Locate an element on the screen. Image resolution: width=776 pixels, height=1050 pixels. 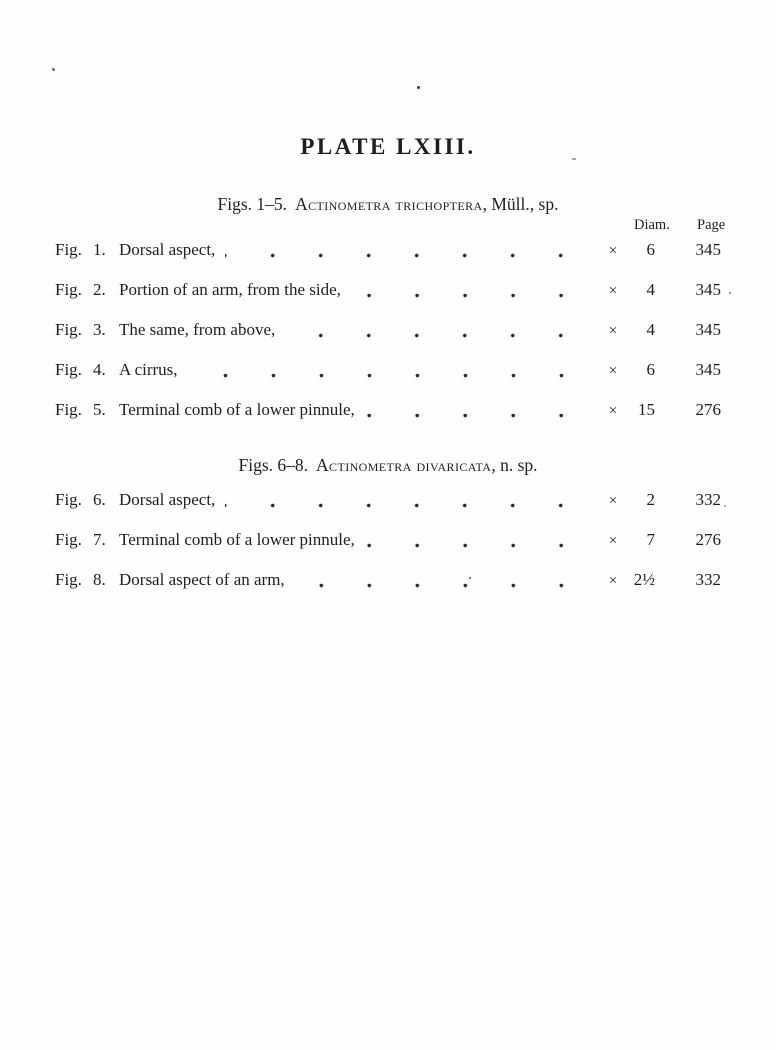
figure-row-1: Fig. 1. Dorsal aspect, × 6 345 is located at coordinates (388, 250).